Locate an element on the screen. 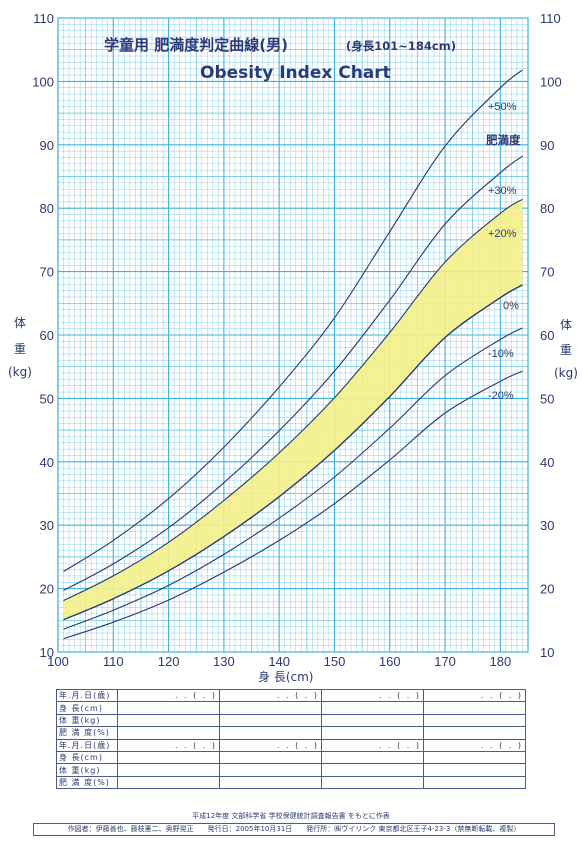 The height and width of the screenshot is (842, 582). y-axis-label-right-1: 体 is located at coordinates (566, 325).